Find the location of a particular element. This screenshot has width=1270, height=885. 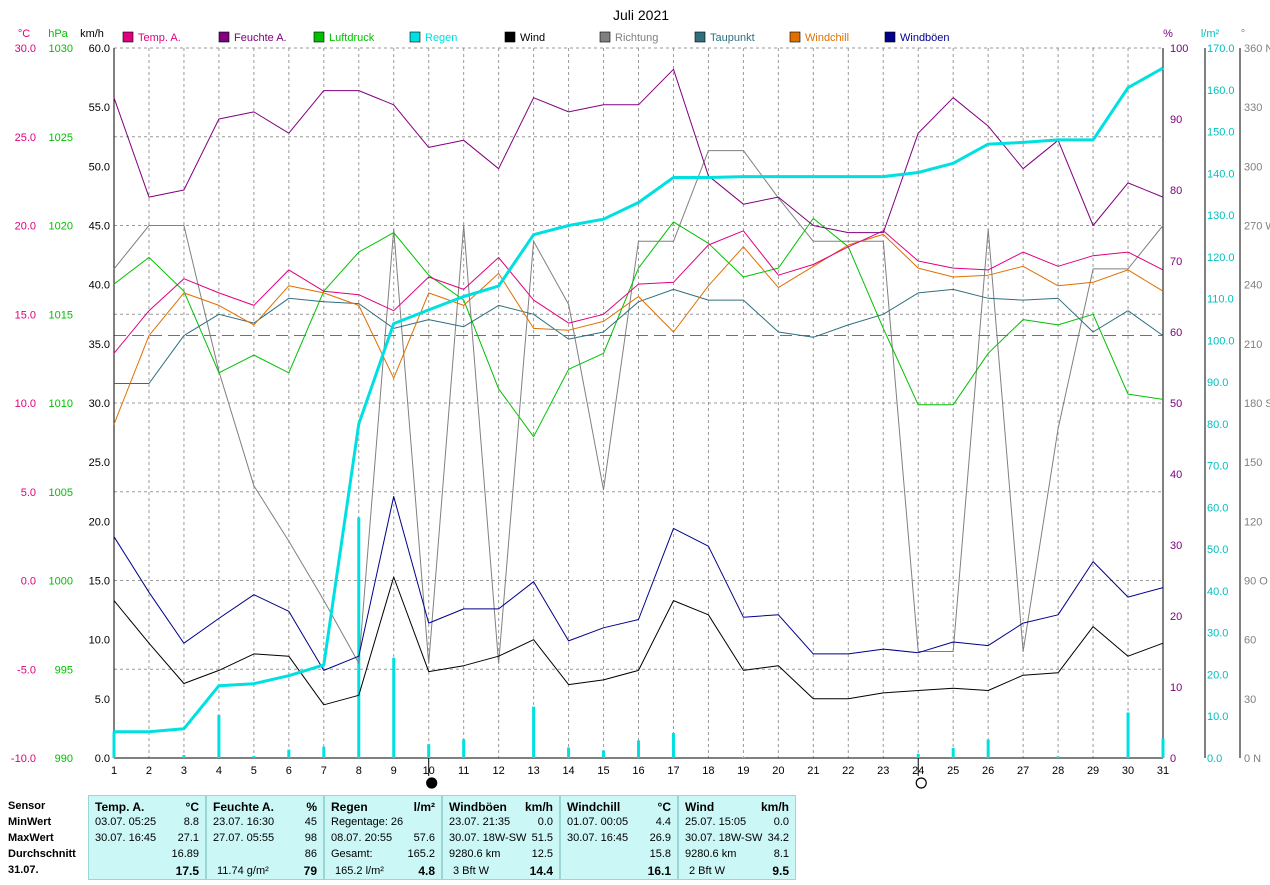

stats-rain-today-total: 165.2 l/m² is located at coordinates (359, 871).